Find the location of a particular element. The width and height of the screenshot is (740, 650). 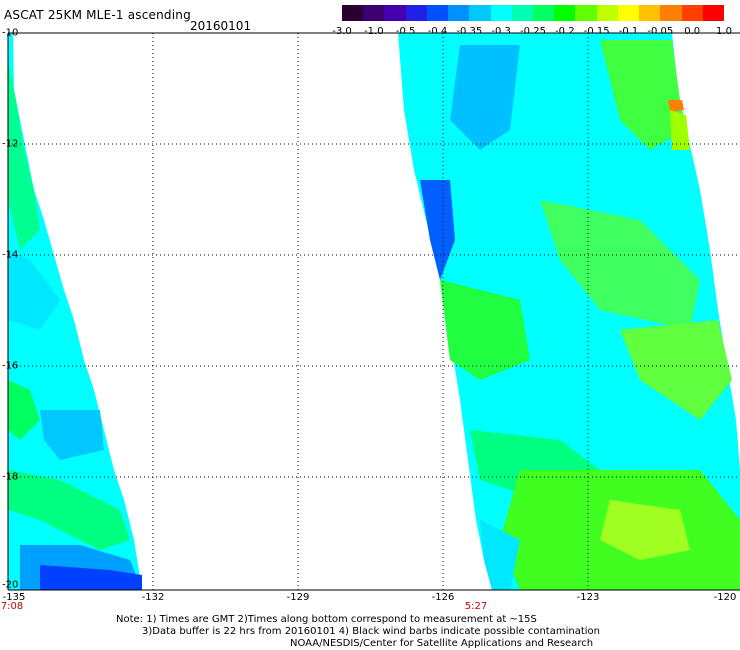

colorbar is located at coordinates (533, 13).